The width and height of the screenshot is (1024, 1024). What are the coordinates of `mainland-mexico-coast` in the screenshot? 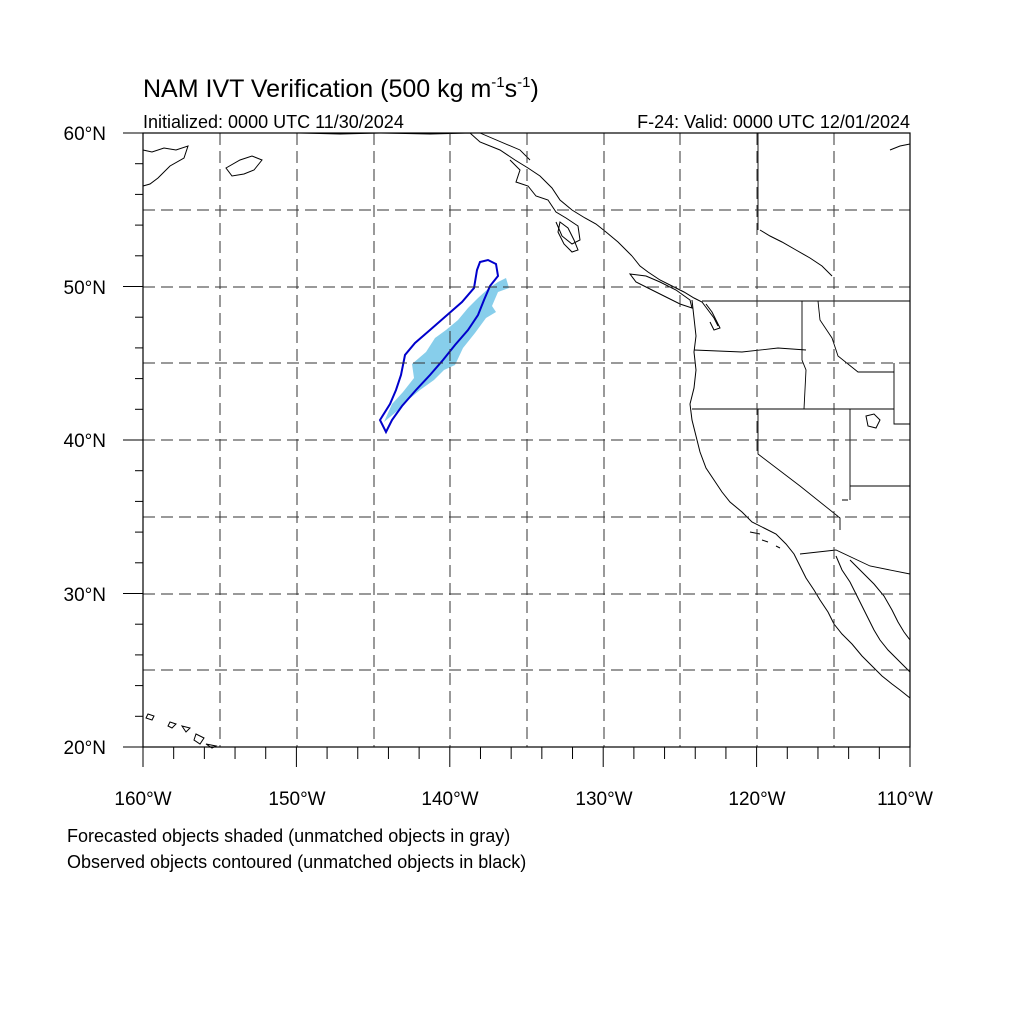 It's located at (880, 600).